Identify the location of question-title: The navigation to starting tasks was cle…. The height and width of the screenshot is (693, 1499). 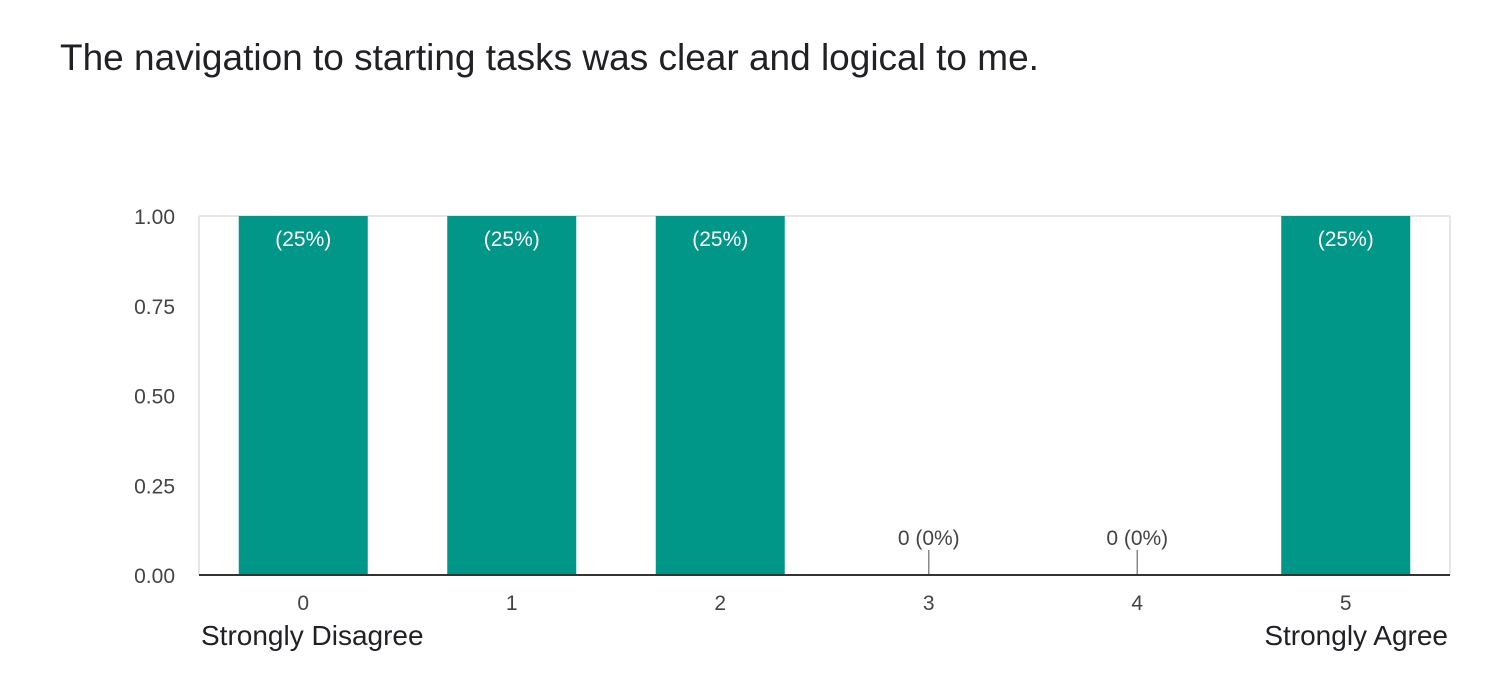
(549, 57).